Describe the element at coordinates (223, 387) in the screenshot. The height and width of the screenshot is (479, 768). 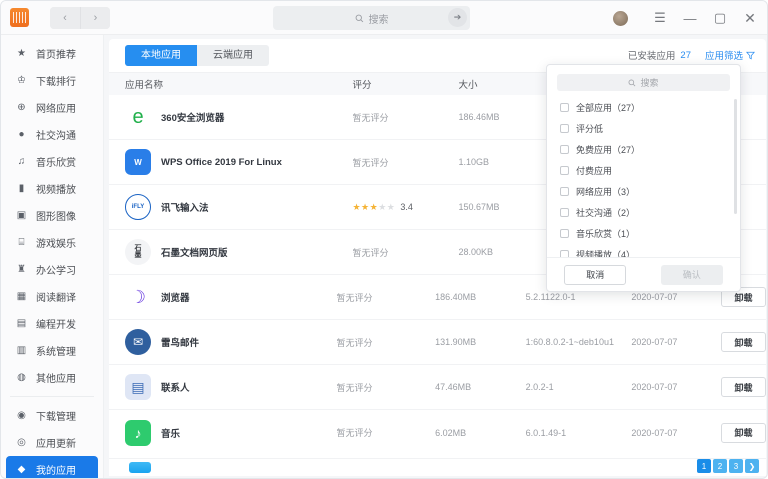
I see `app-name-cell: ▤ 联系人` at that location.